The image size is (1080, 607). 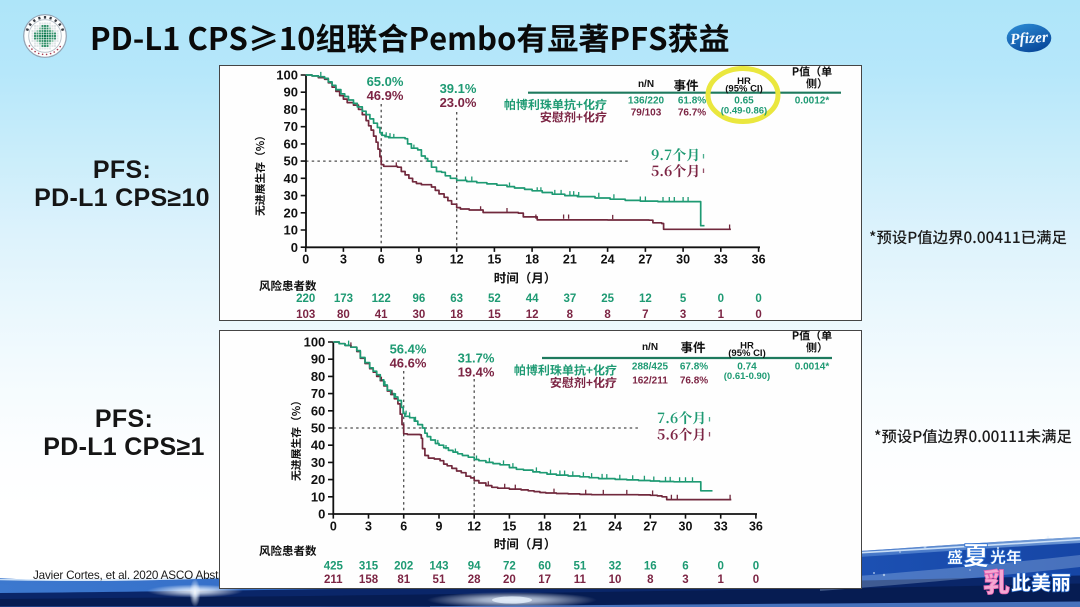 I want to click on svg-text: 94, so click(x=474, y=567).